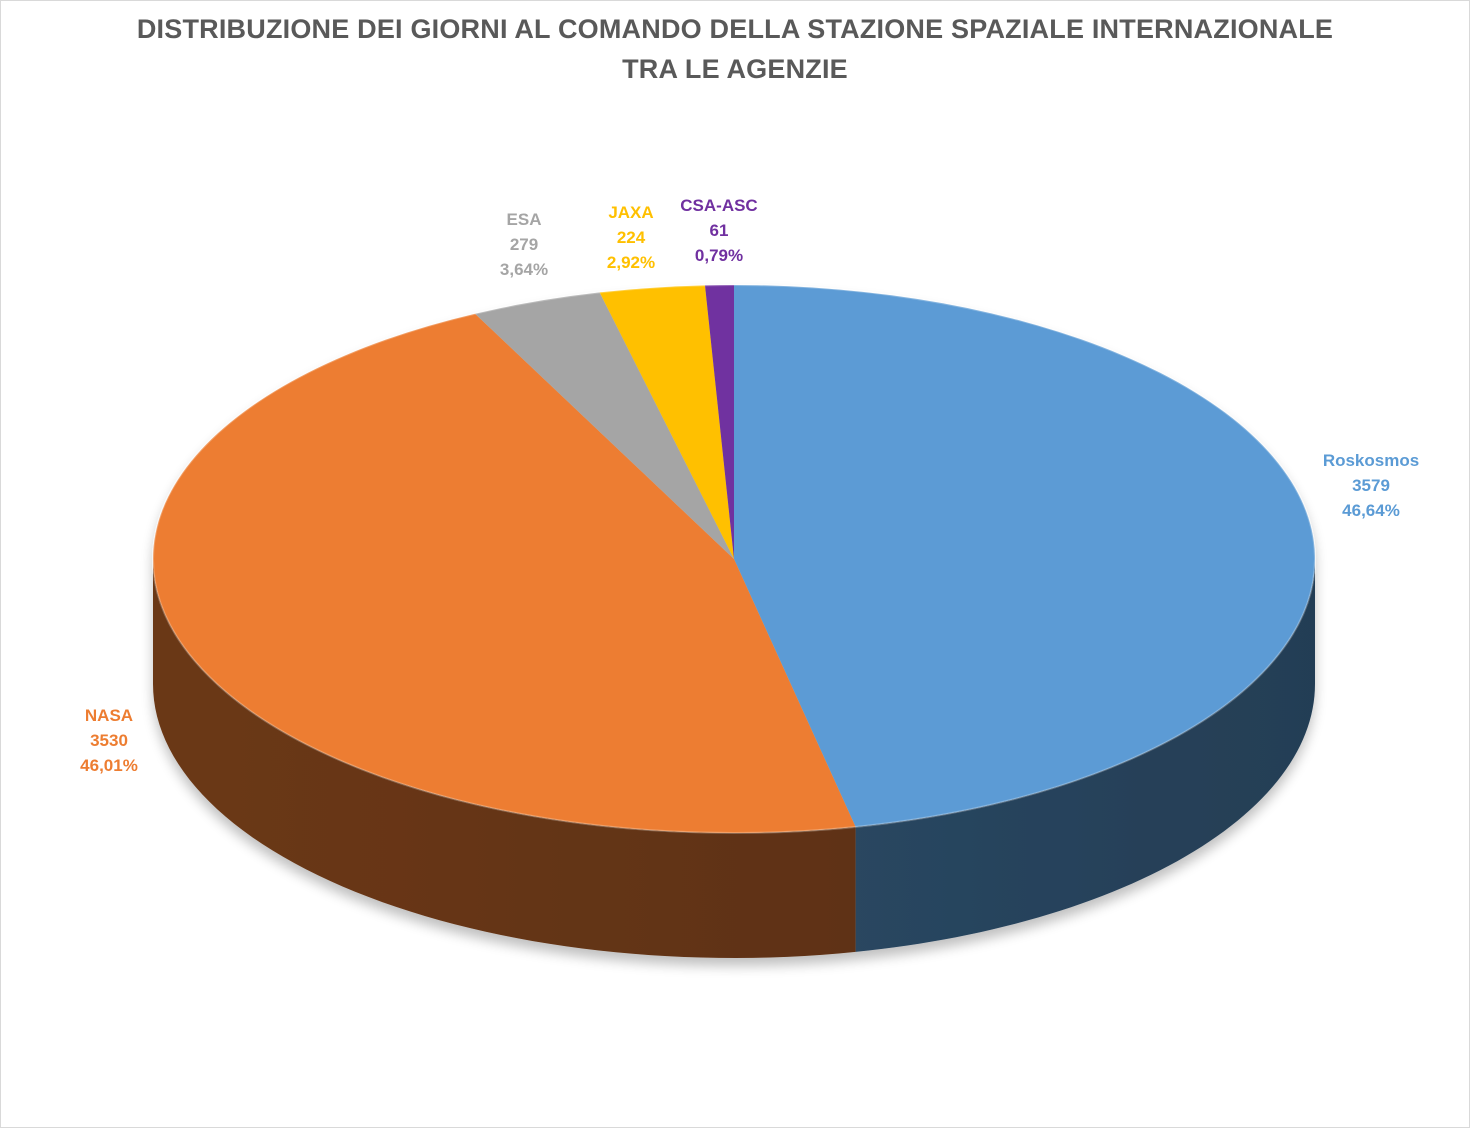  I want to click on data-label-csa-asc-percent: 0,79%, so click(719, 255).